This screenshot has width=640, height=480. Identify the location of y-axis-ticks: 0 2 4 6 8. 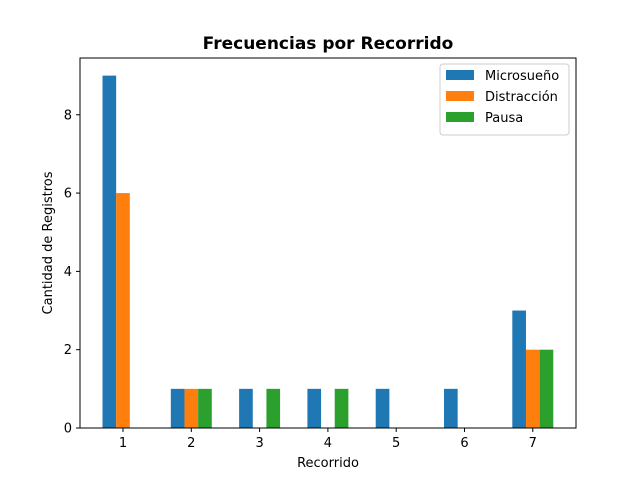
(72, 272).